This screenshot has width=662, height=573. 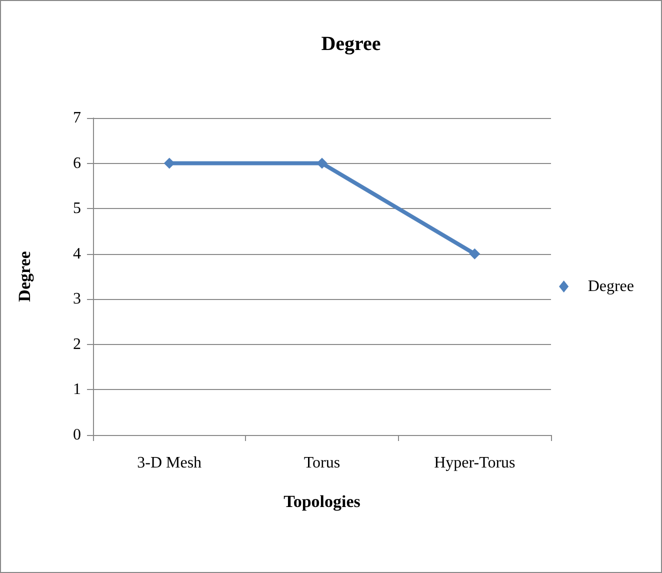 What do you see at coordinates (77, 118) in the screenshot?
I see `y-tick-label: 7` at bounding box center [77, 118].